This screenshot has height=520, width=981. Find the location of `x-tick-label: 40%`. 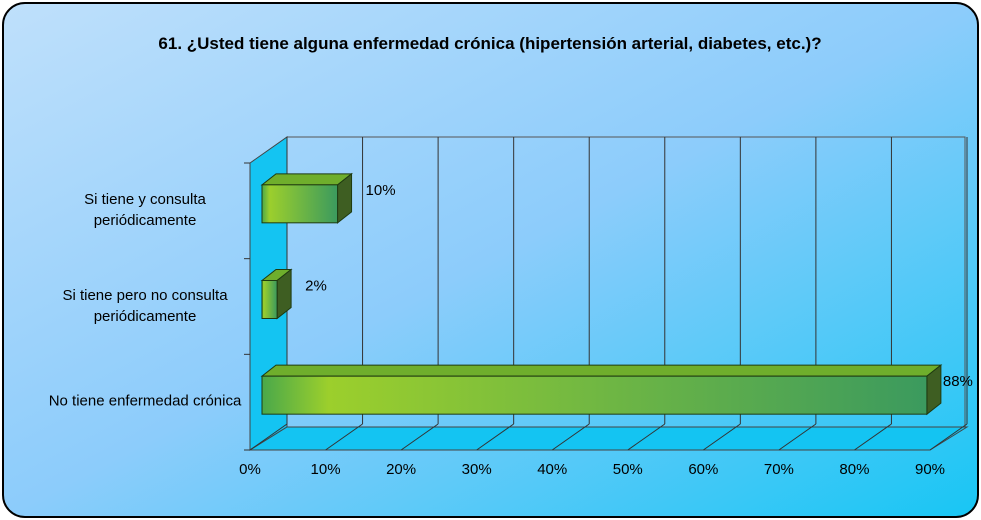

x-tick-label: 40% is located at coordinates (552, 469).